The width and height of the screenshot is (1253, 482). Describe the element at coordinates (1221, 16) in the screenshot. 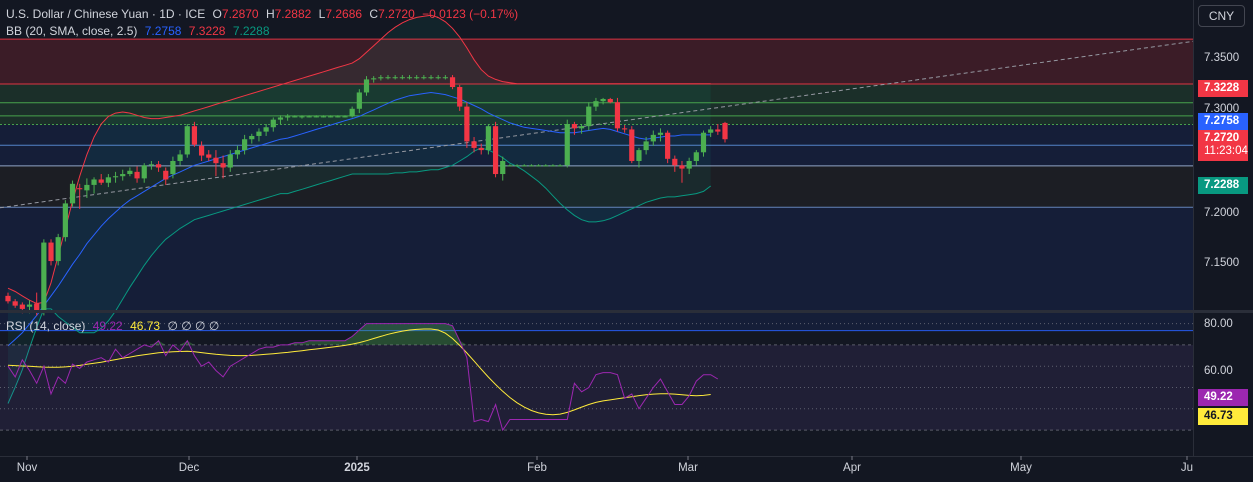

I see `currency-button: CNY` at that location.